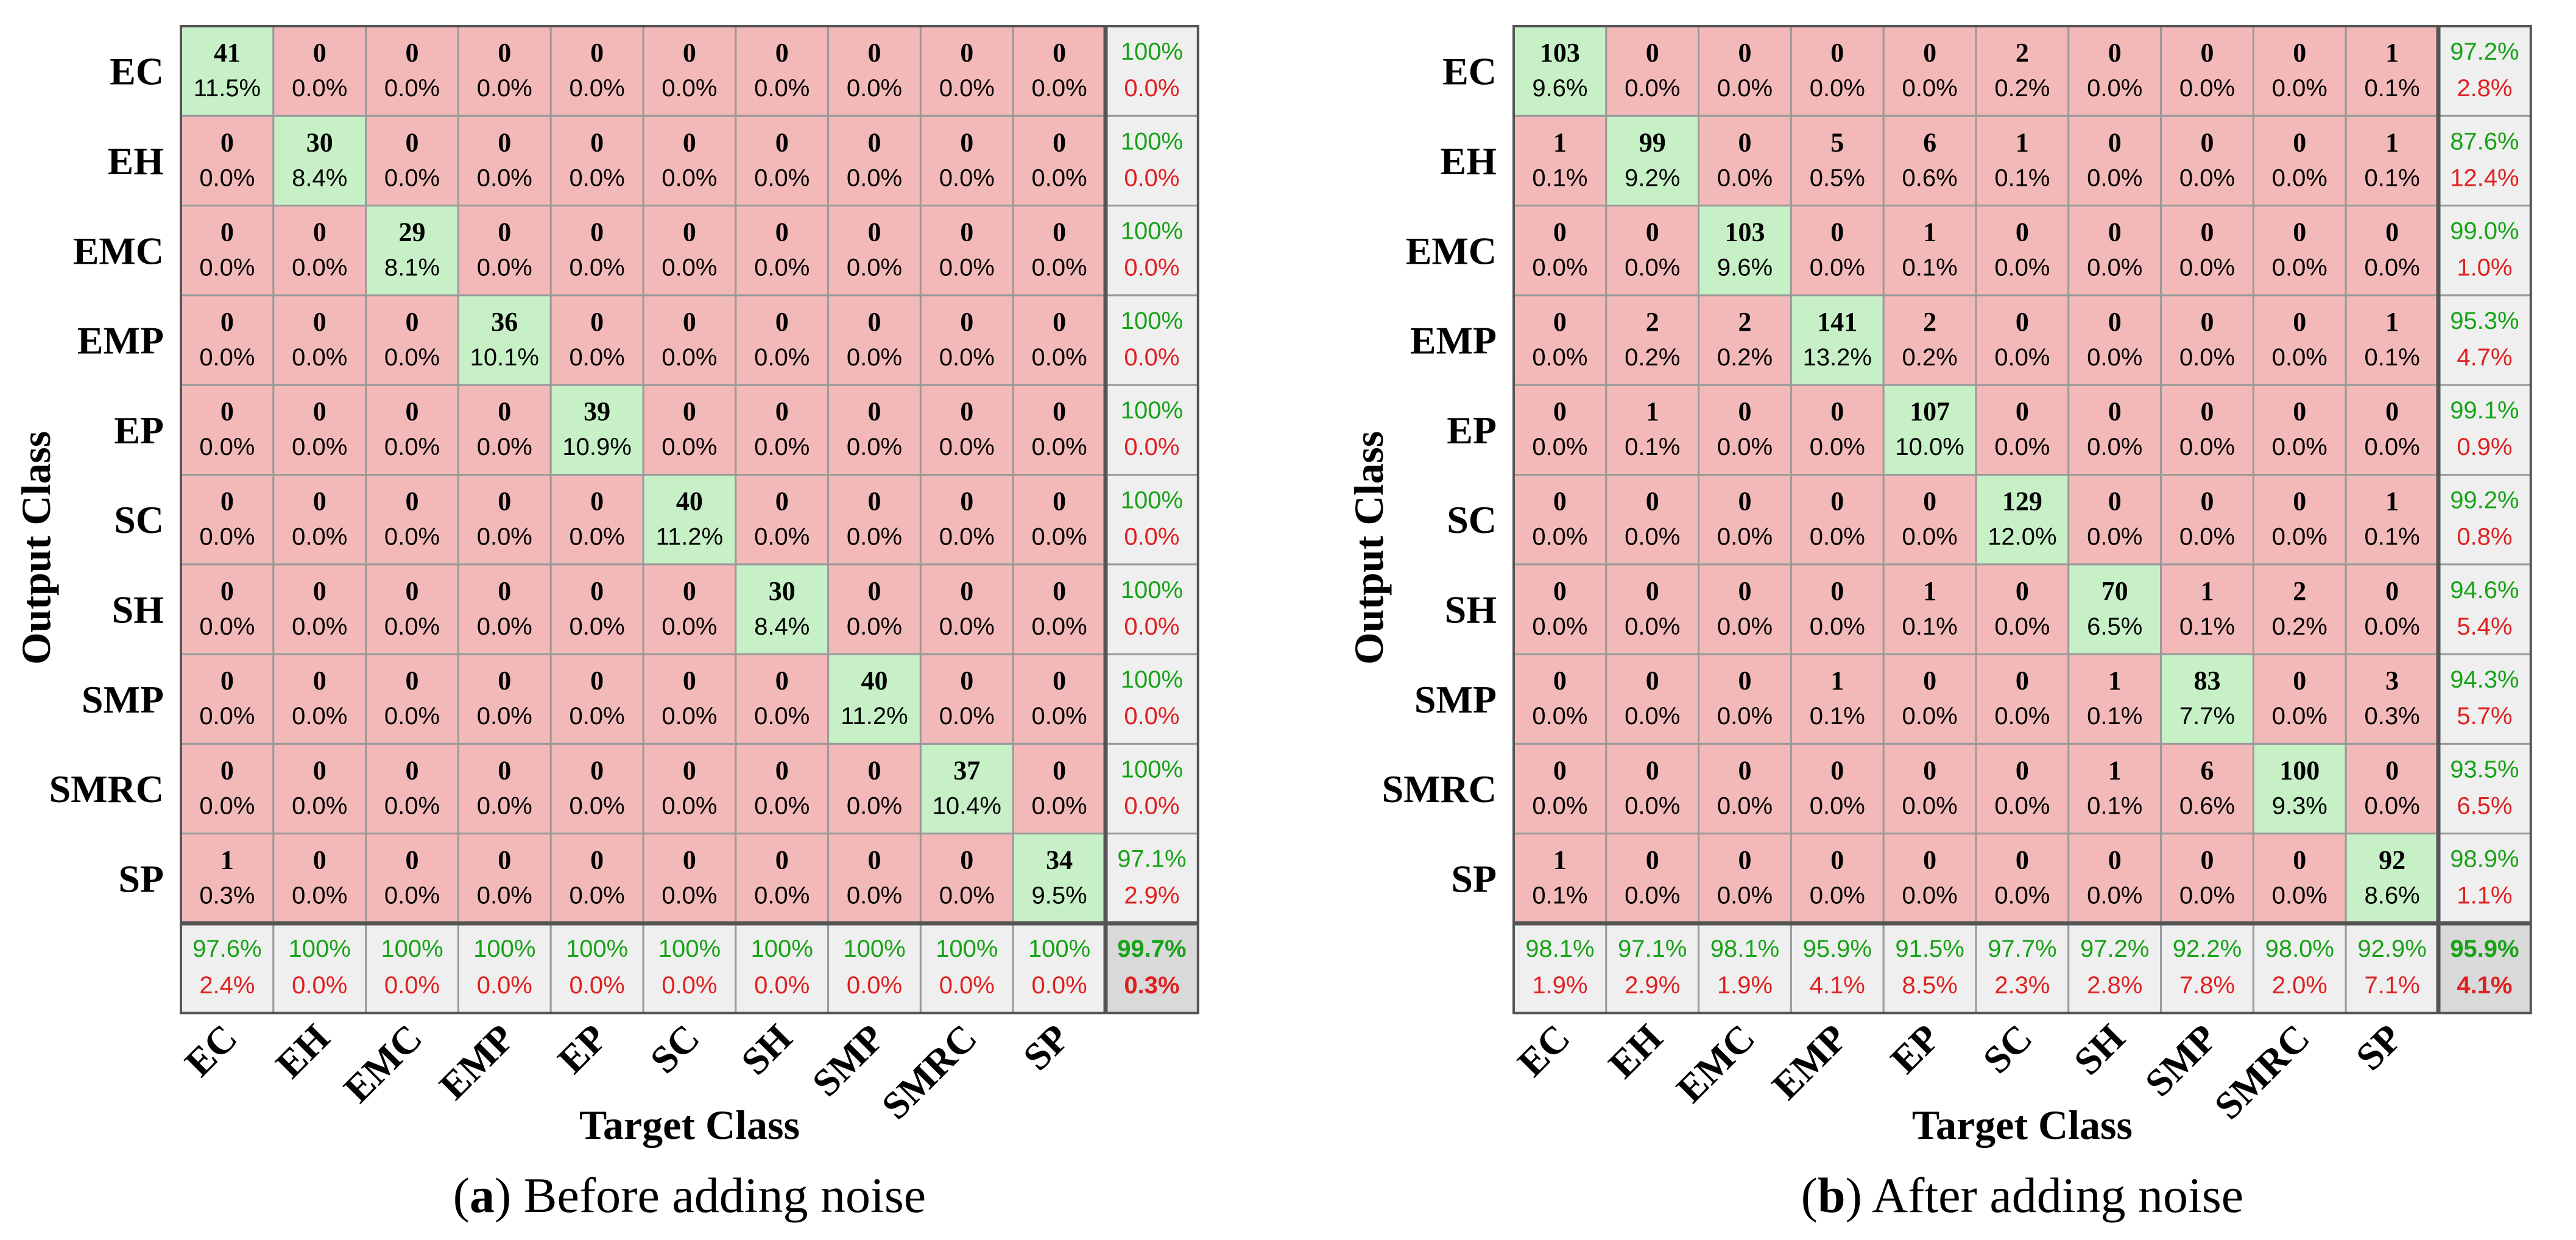 The height and width of the screenshot is (1240, 2576). I want to click on matrix-total-bg, so click(2484, 968).